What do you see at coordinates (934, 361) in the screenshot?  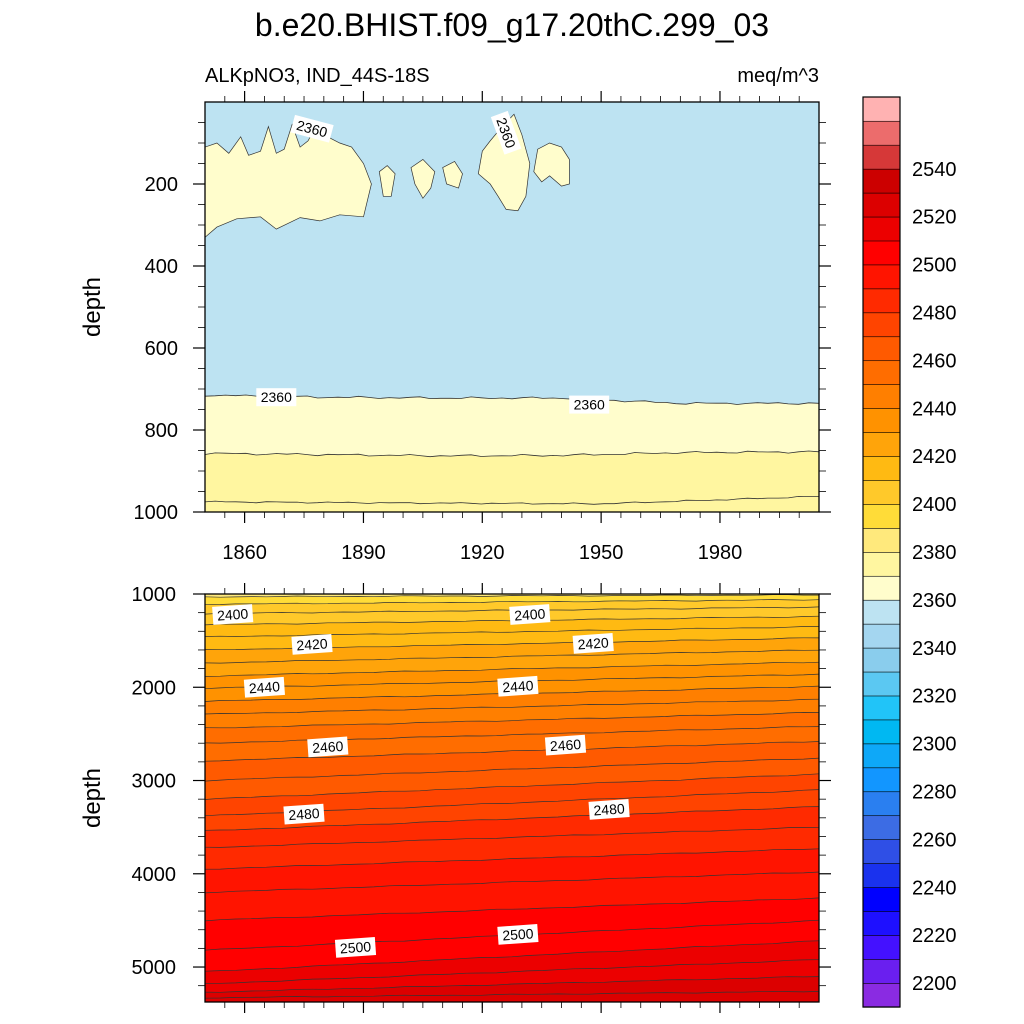 I see `colorbar-label: 2460` at bounding box center [934, 361].